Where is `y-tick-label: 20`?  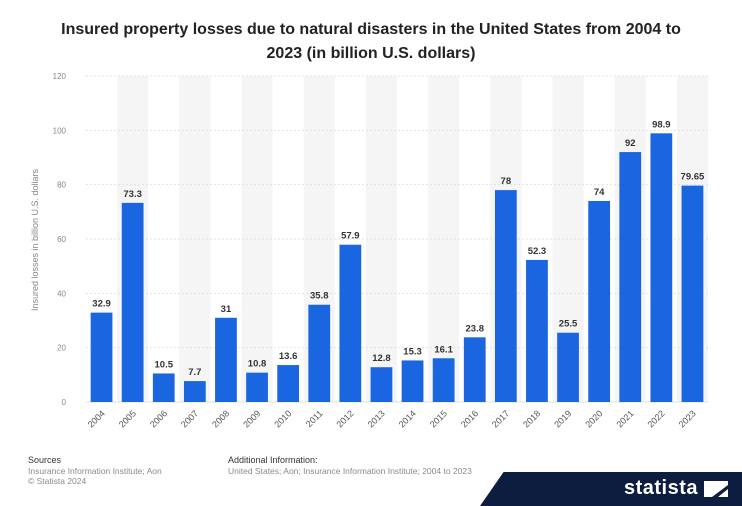 y-tick-label: 20 is located at coordinates (61, 348).